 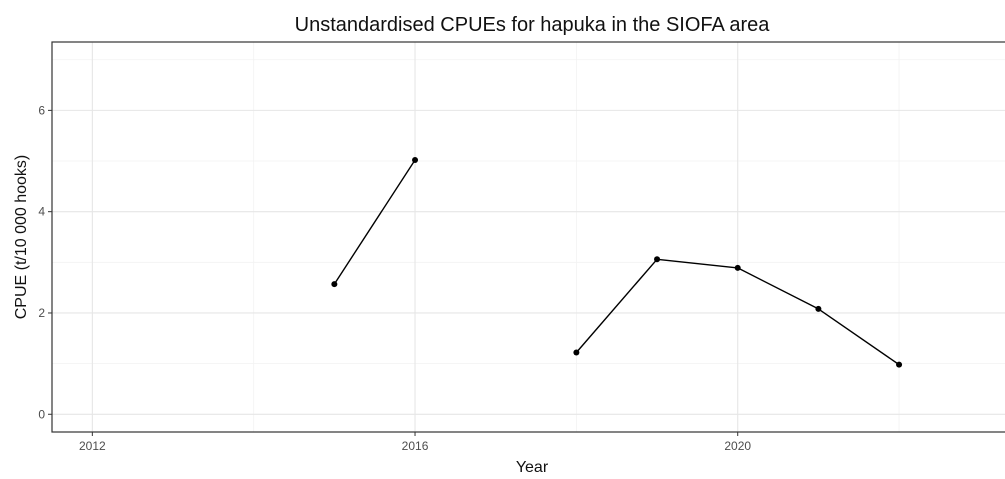 What do you see at coordinates (532, 467) in the screenshot?
I see `x-axis-title: Year` at bounding box center [532, 467].